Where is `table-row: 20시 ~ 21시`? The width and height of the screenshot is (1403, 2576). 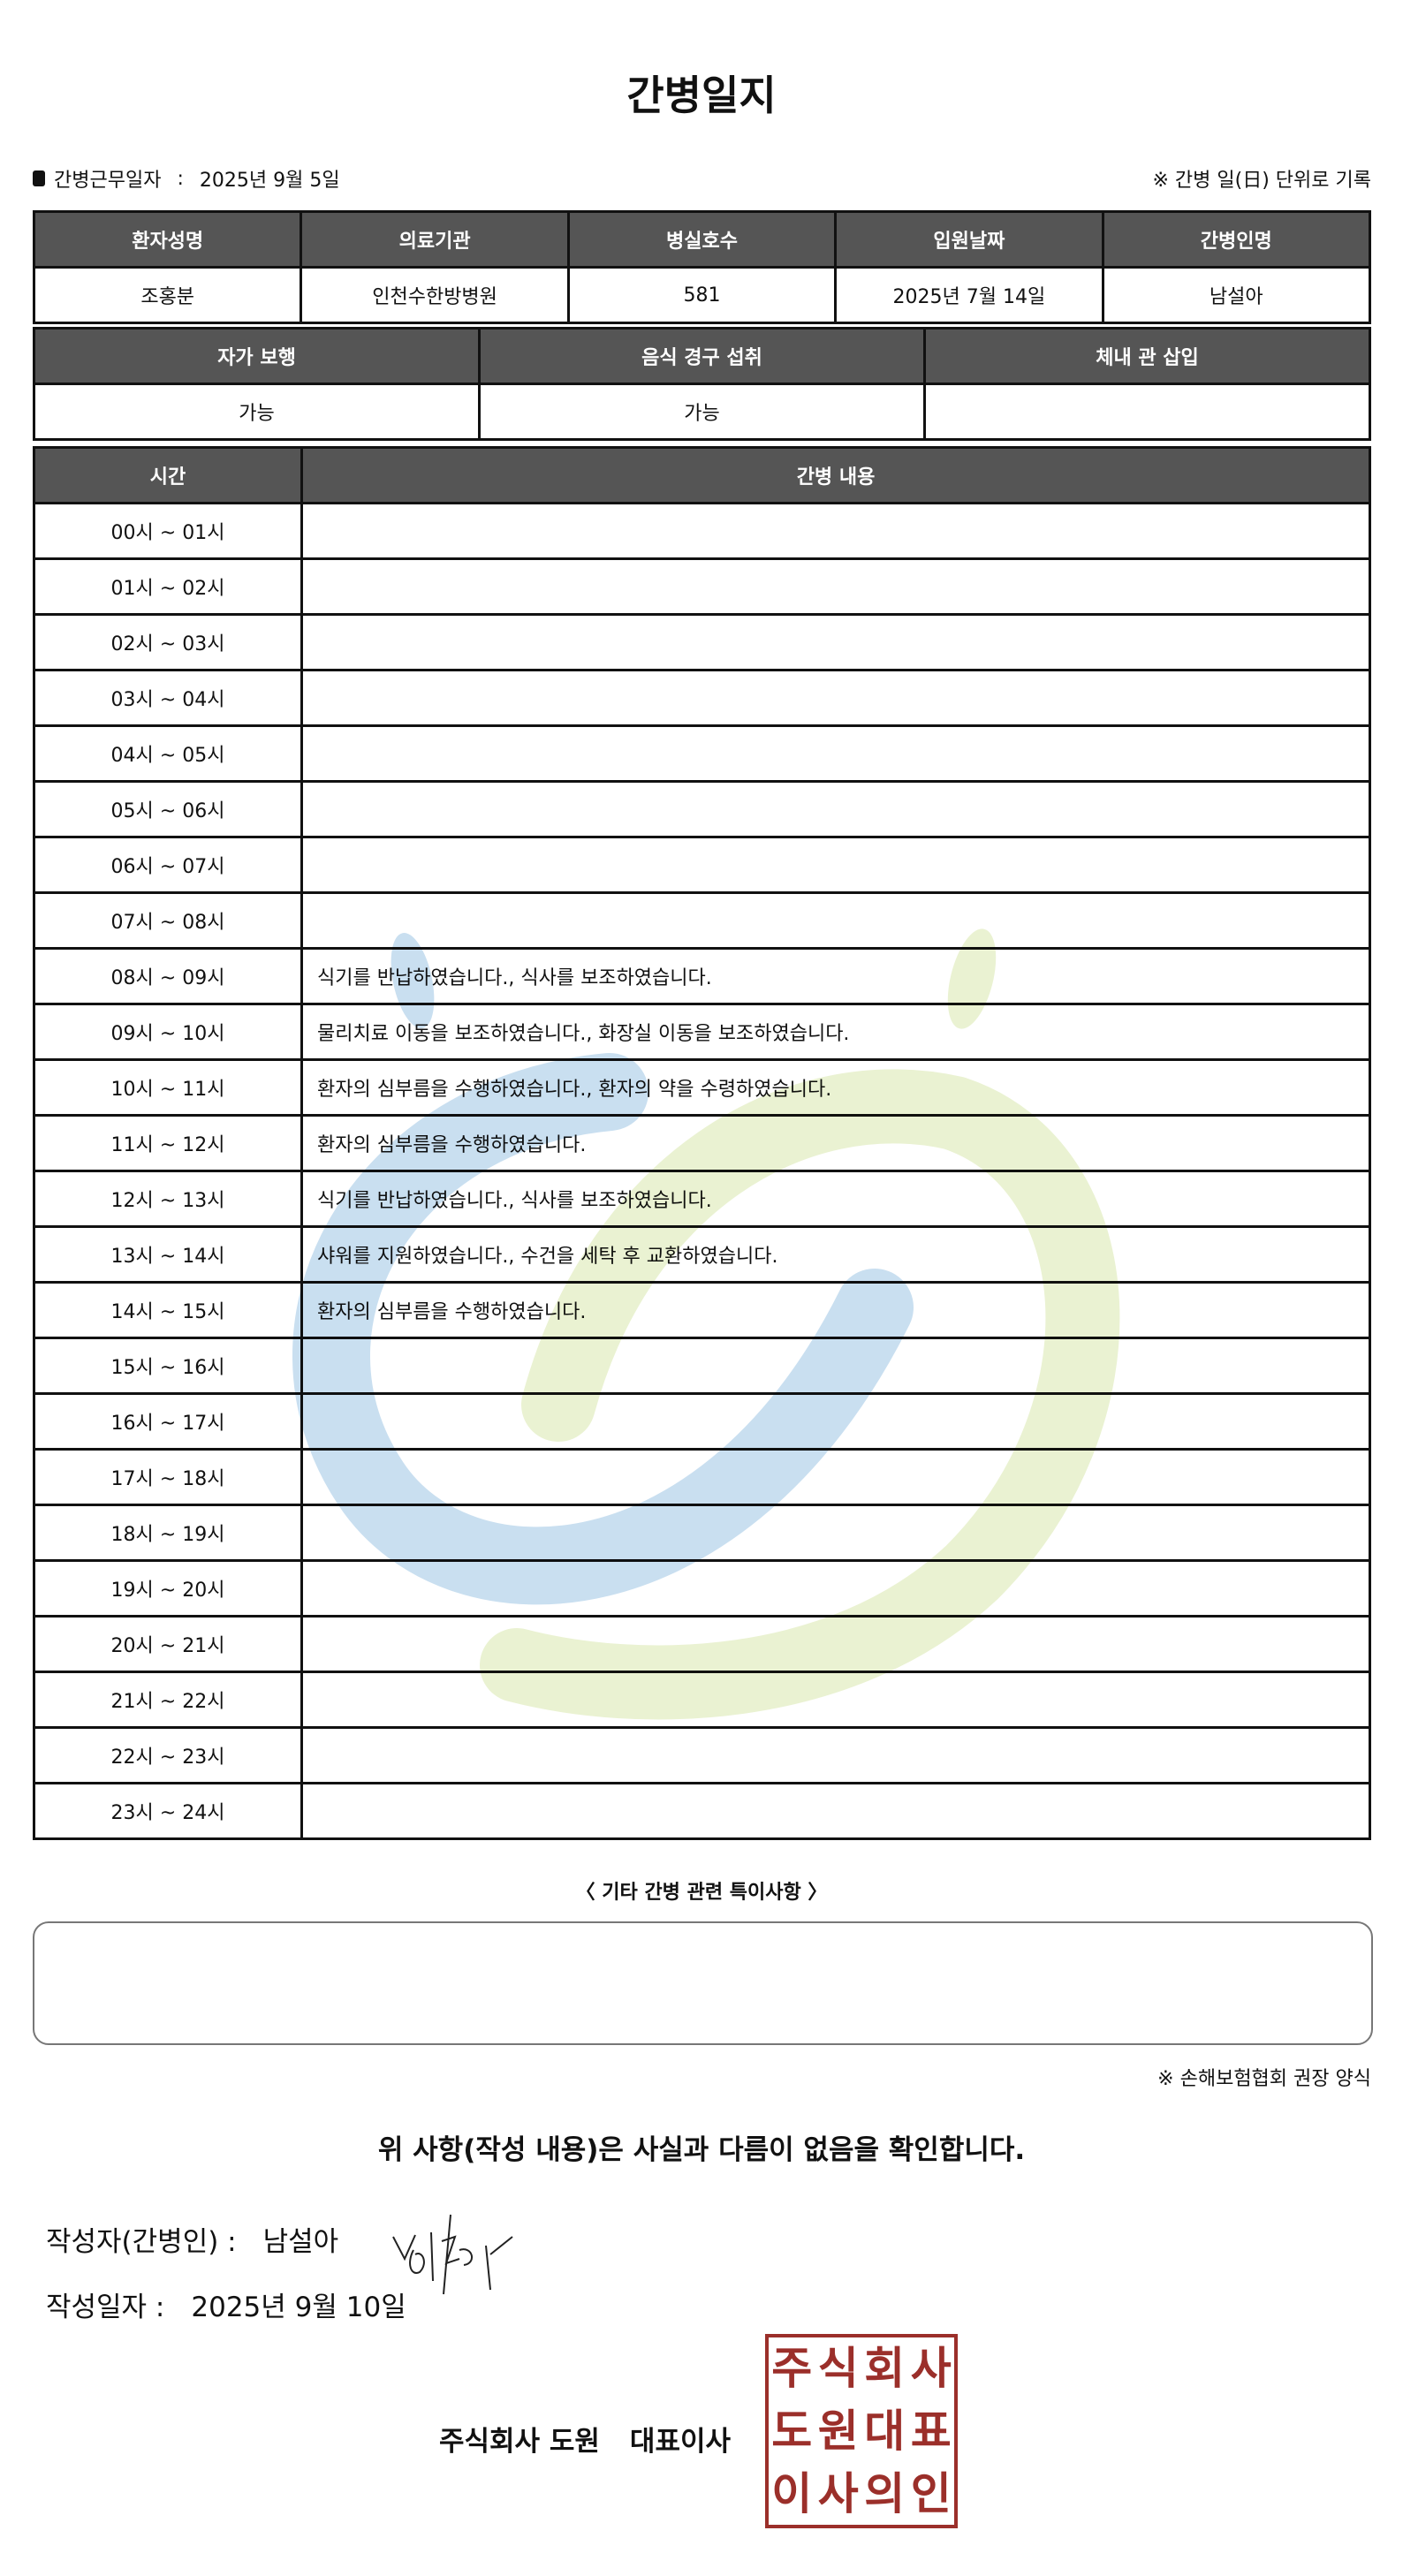
table-row: 20시 ~ 21시 is located at coordinates (702, 1644).